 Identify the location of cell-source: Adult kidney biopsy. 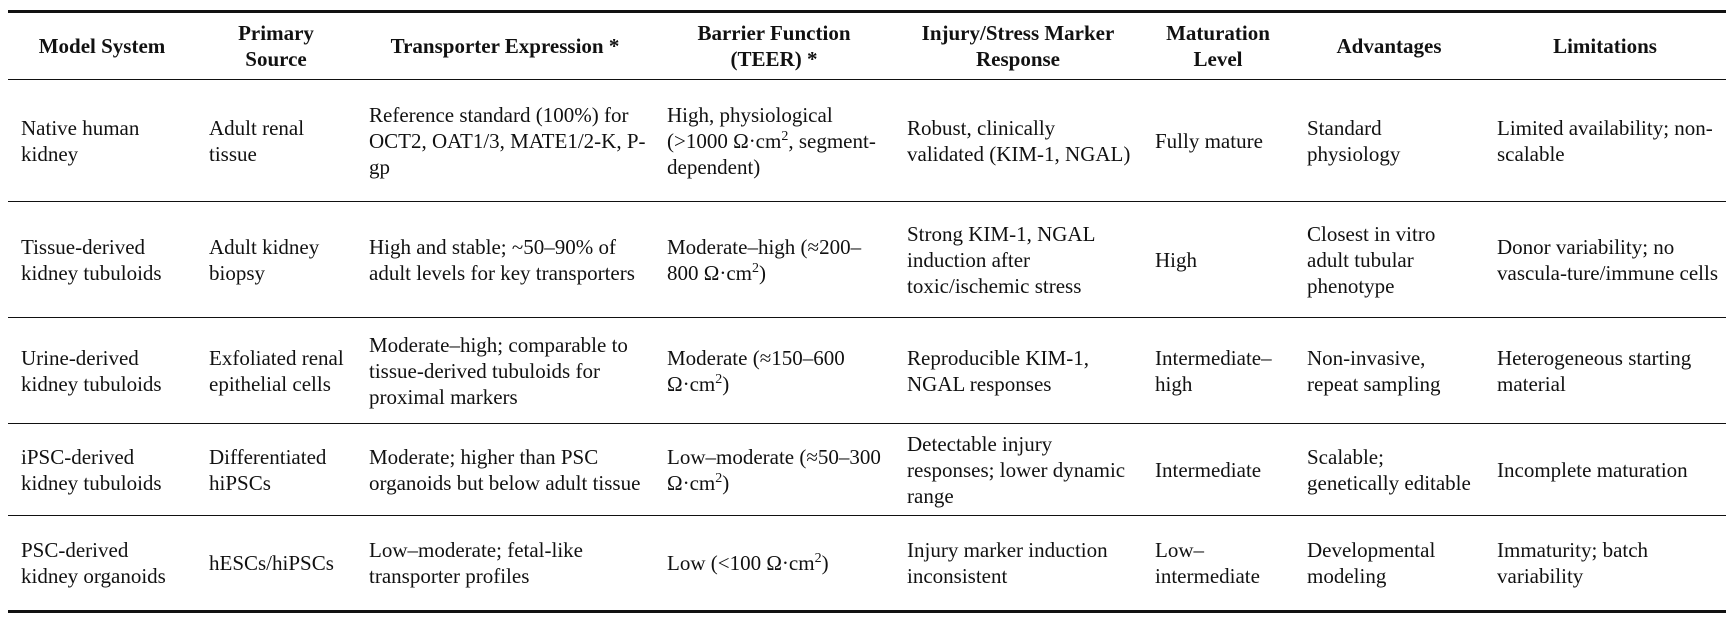
(276, 259).